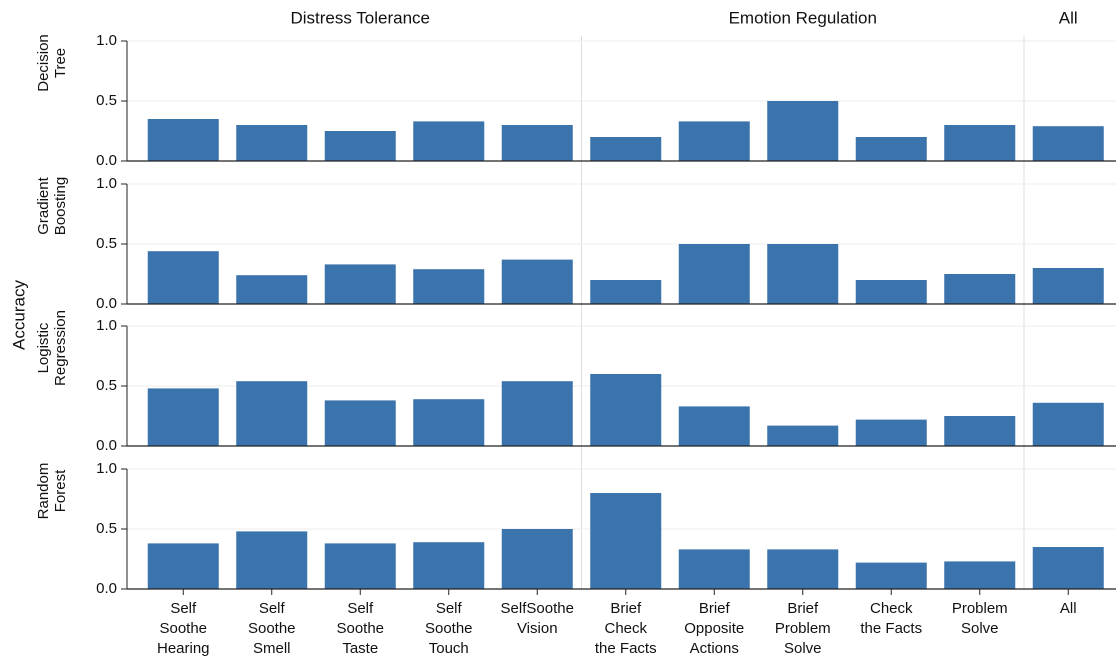  I want to click on x-tick-label: Brief Opposite Actions, so click(714, 628).